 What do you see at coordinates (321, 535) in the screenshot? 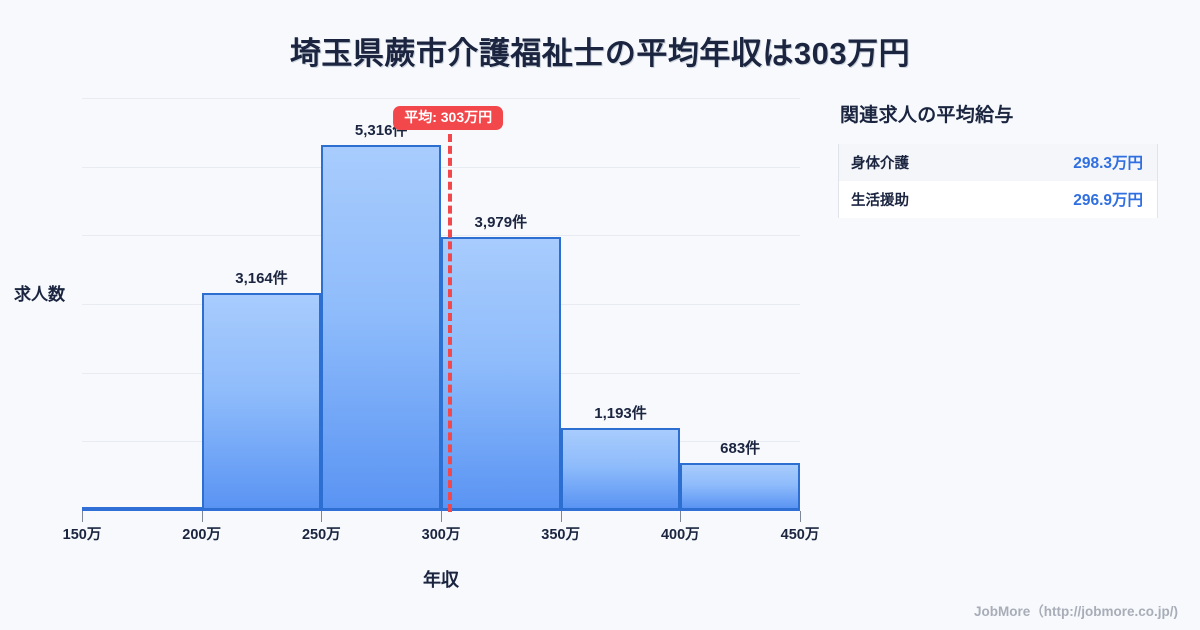
I see `x-axis-tick-label: 250万` at bounding box center [321, 535].